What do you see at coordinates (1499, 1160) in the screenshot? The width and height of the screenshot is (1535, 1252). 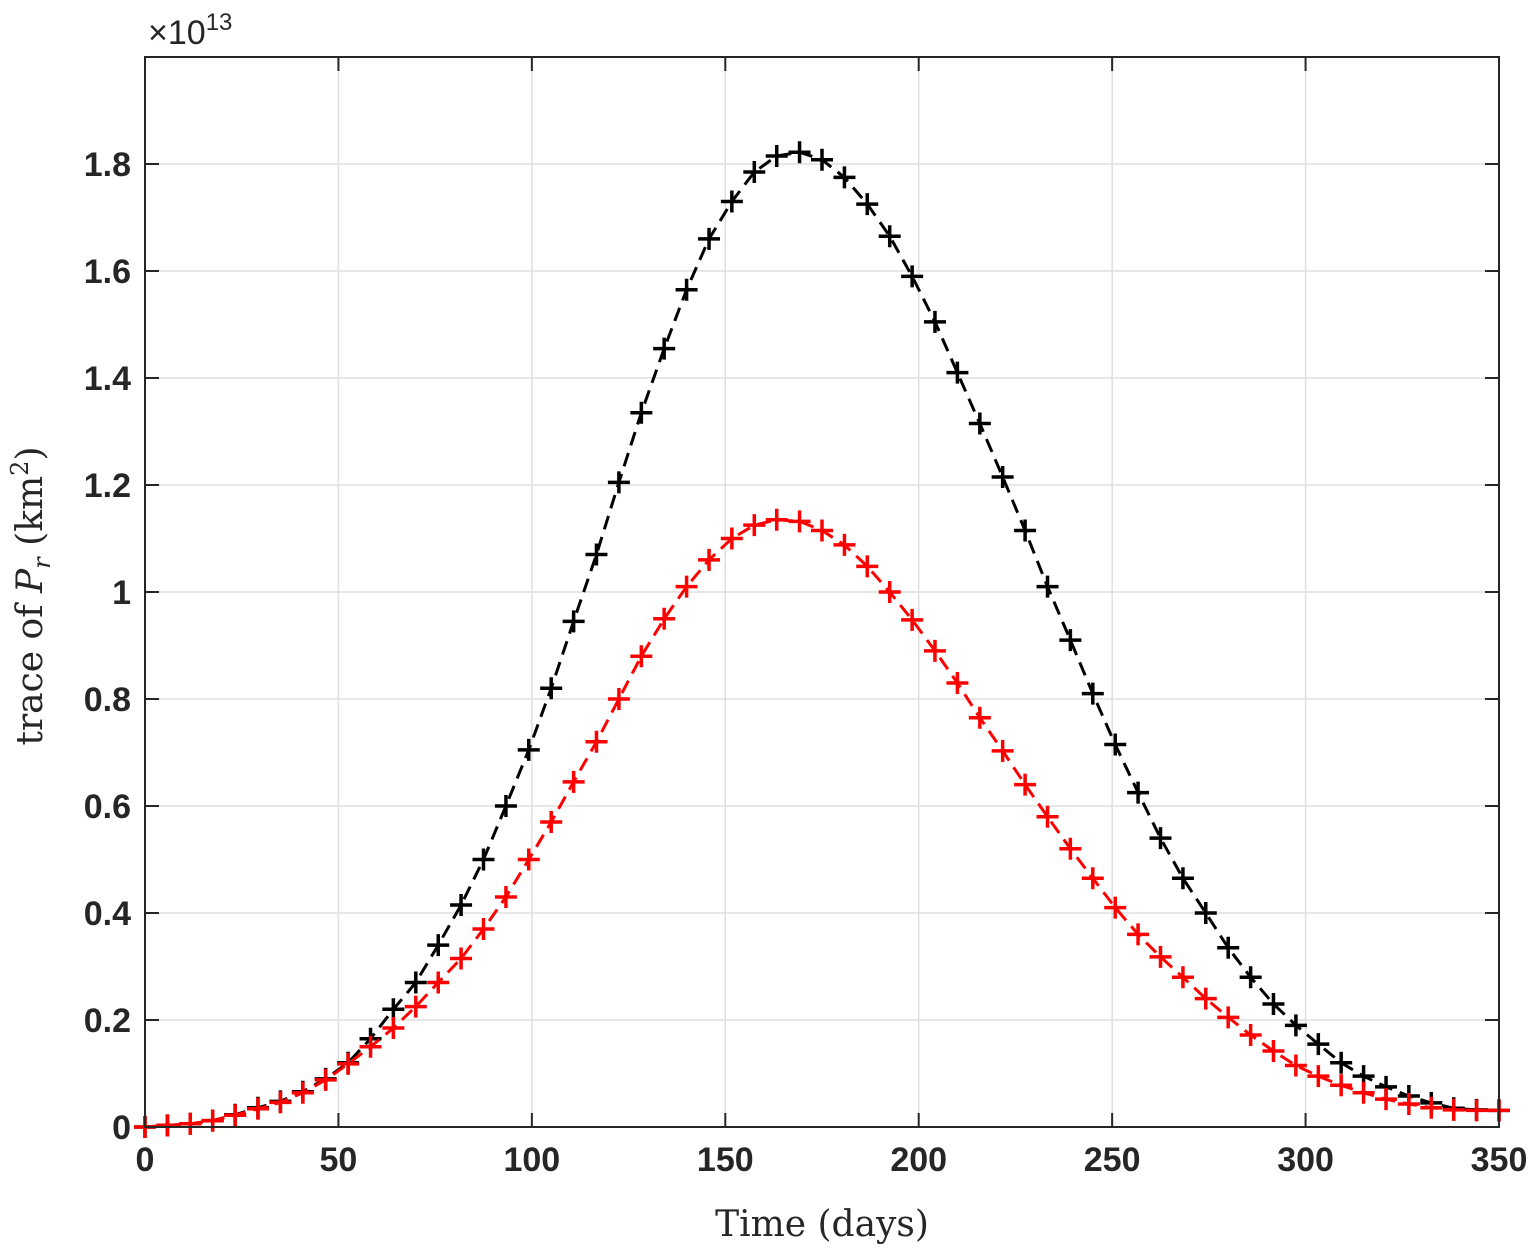 I see `x-tick-label: 350` at bounding box center [1499, 1160].